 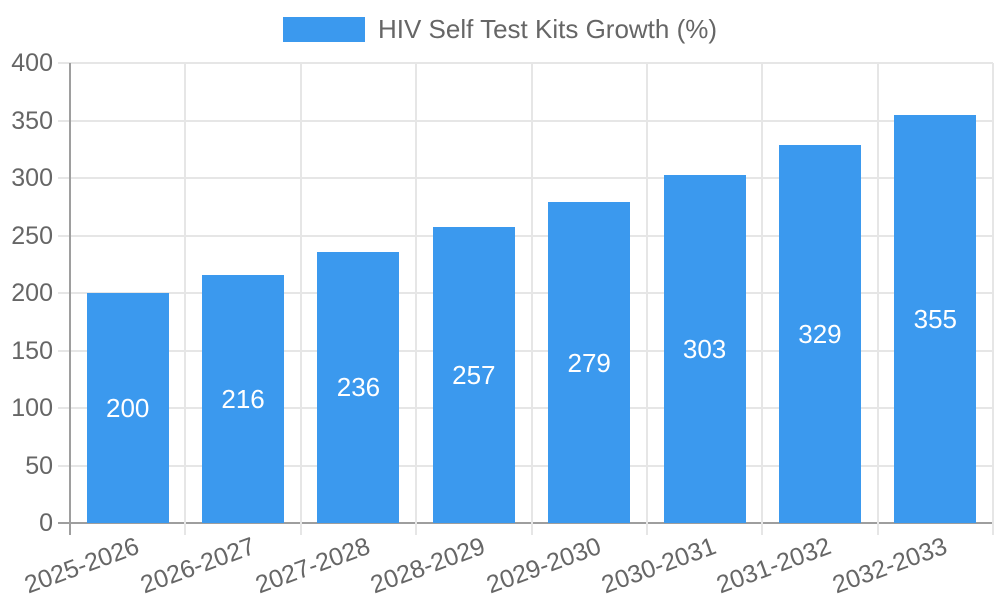 I want to click on bar-value-label: 236, so click(x=358, y=387).